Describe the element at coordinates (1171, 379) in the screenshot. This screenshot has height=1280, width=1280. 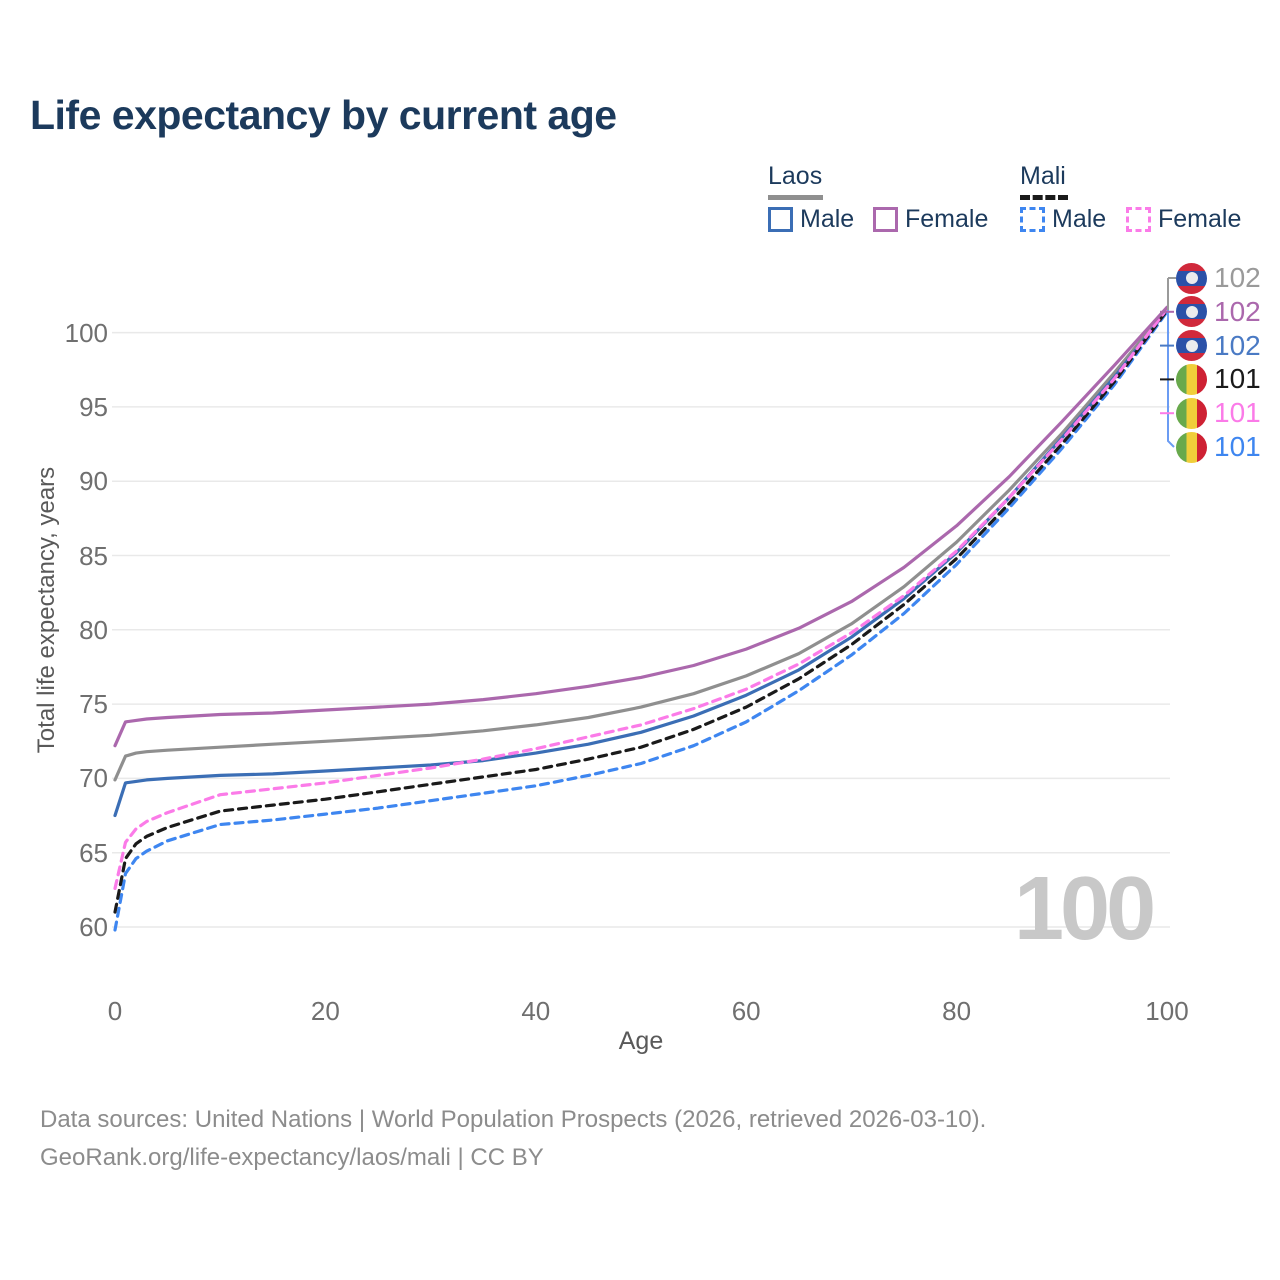
I see `leader-line` at that location.